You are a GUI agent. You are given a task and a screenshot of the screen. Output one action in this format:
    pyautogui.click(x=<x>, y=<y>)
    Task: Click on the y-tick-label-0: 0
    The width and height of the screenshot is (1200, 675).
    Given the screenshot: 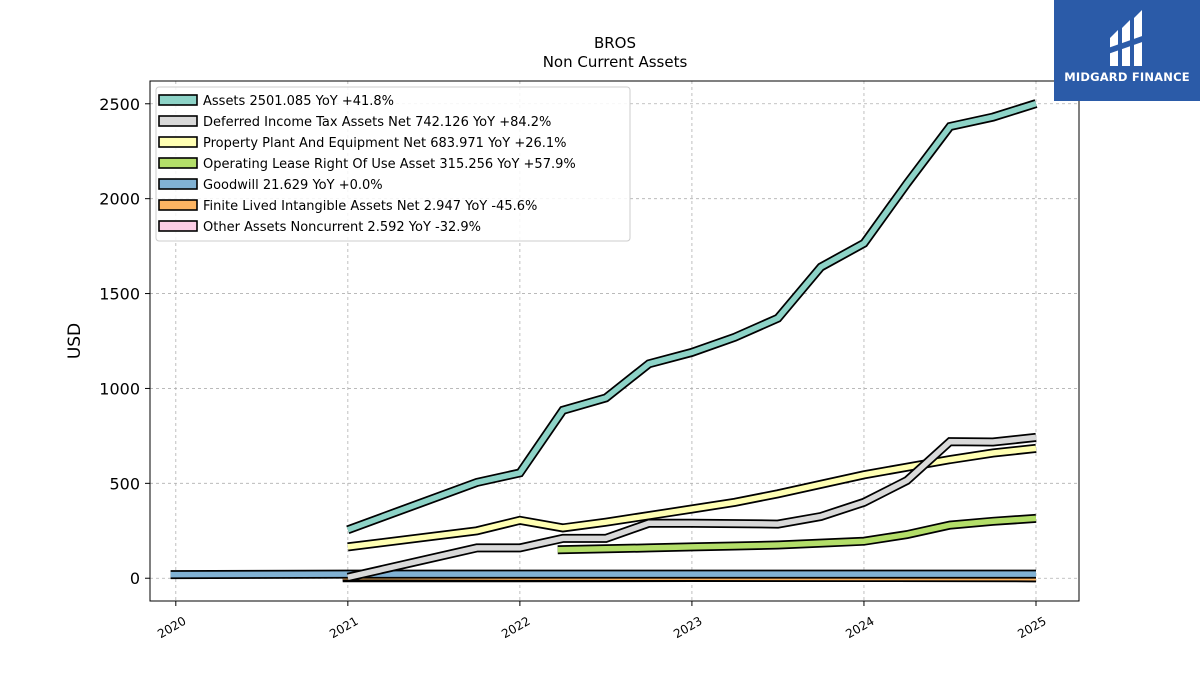 What is the action you would take?
    pyautogui.click(x=135, y=578)
    